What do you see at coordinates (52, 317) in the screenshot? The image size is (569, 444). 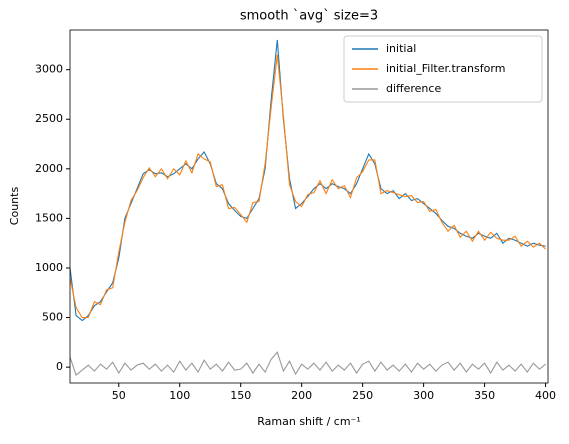 I see `y-tick-label: 500` at bounding box center [52, 317].